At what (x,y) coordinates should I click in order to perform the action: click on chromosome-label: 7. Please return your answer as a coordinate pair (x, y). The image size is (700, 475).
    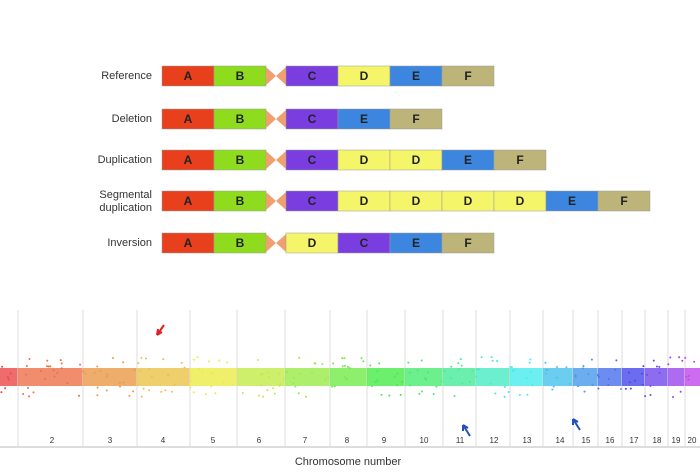
    Looking at the image, I should click on (305, 440).